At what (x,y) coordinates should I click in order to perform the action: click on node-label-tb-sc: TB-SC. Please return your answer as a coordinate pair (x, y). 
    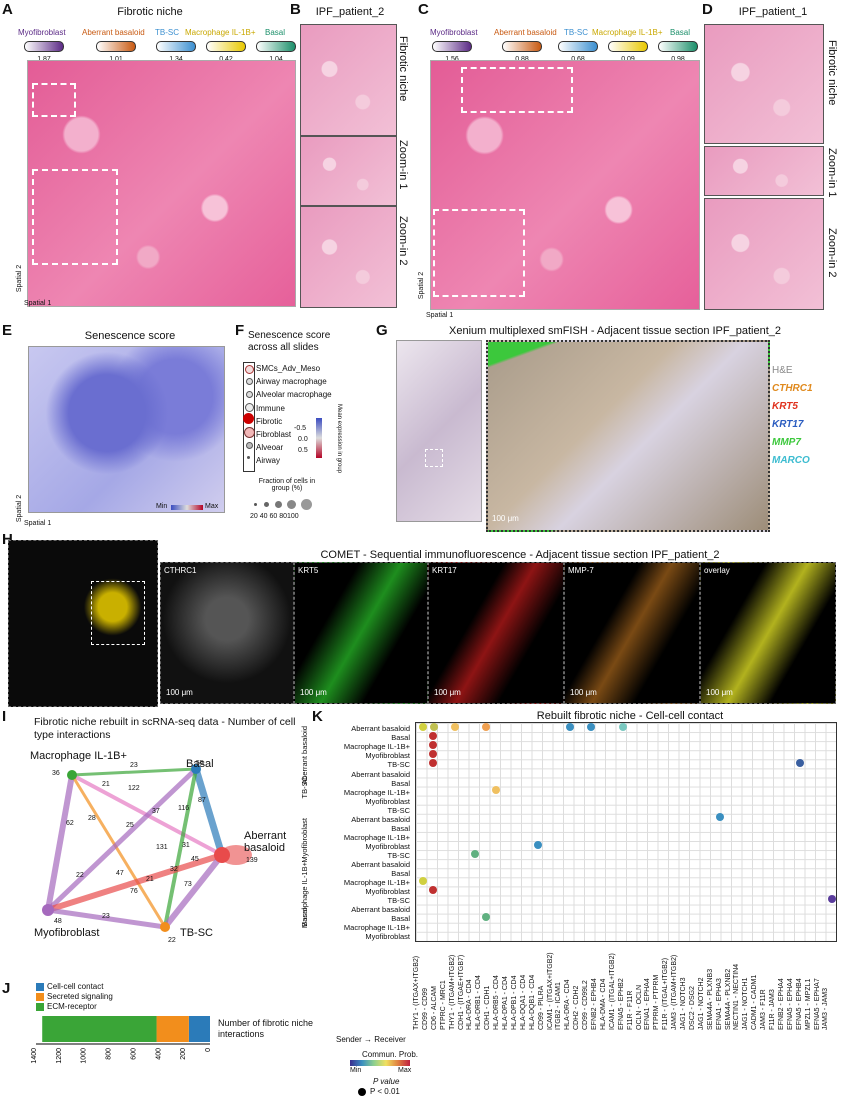
    Looking at the image, I should click on (196, 933).